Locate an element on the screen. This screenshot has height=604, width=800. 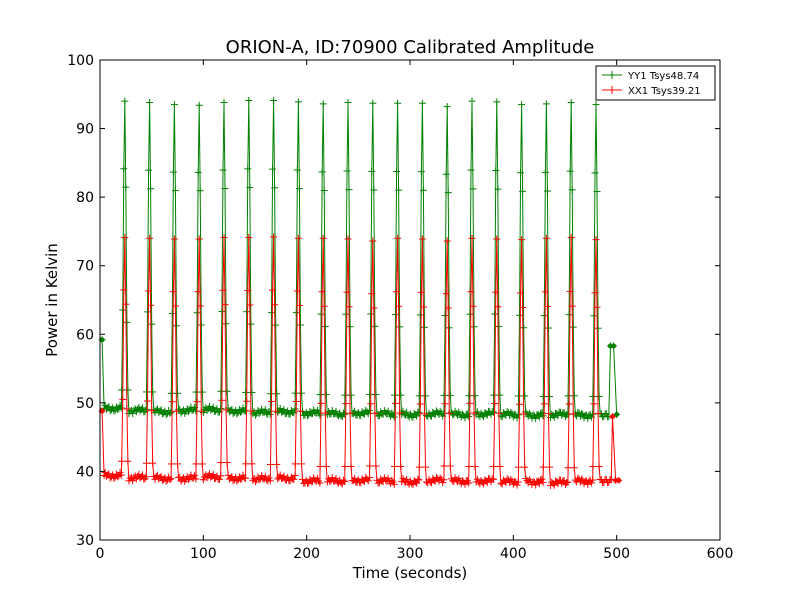
x-tick-label: 0 is located at coordinates (100, 554).